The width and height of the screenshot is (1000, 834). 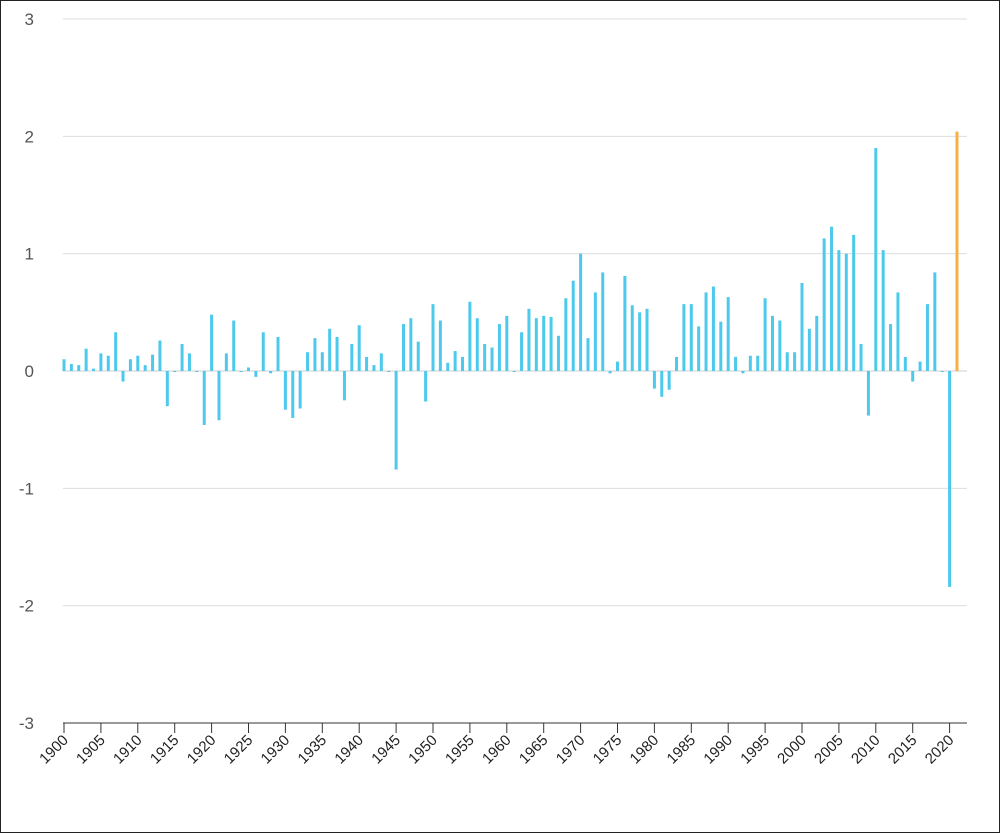 What do you see at coordinates (26, 723) in the screenshot?
I see `y-tick-label: -3` at bounding box center [26, 723].